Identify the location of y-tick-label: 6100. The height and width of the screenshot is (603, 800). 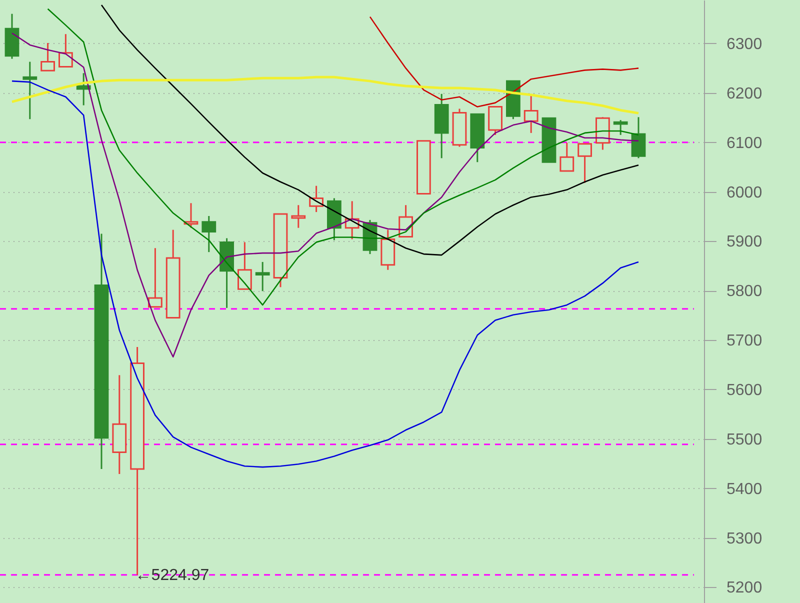
(744, 143).